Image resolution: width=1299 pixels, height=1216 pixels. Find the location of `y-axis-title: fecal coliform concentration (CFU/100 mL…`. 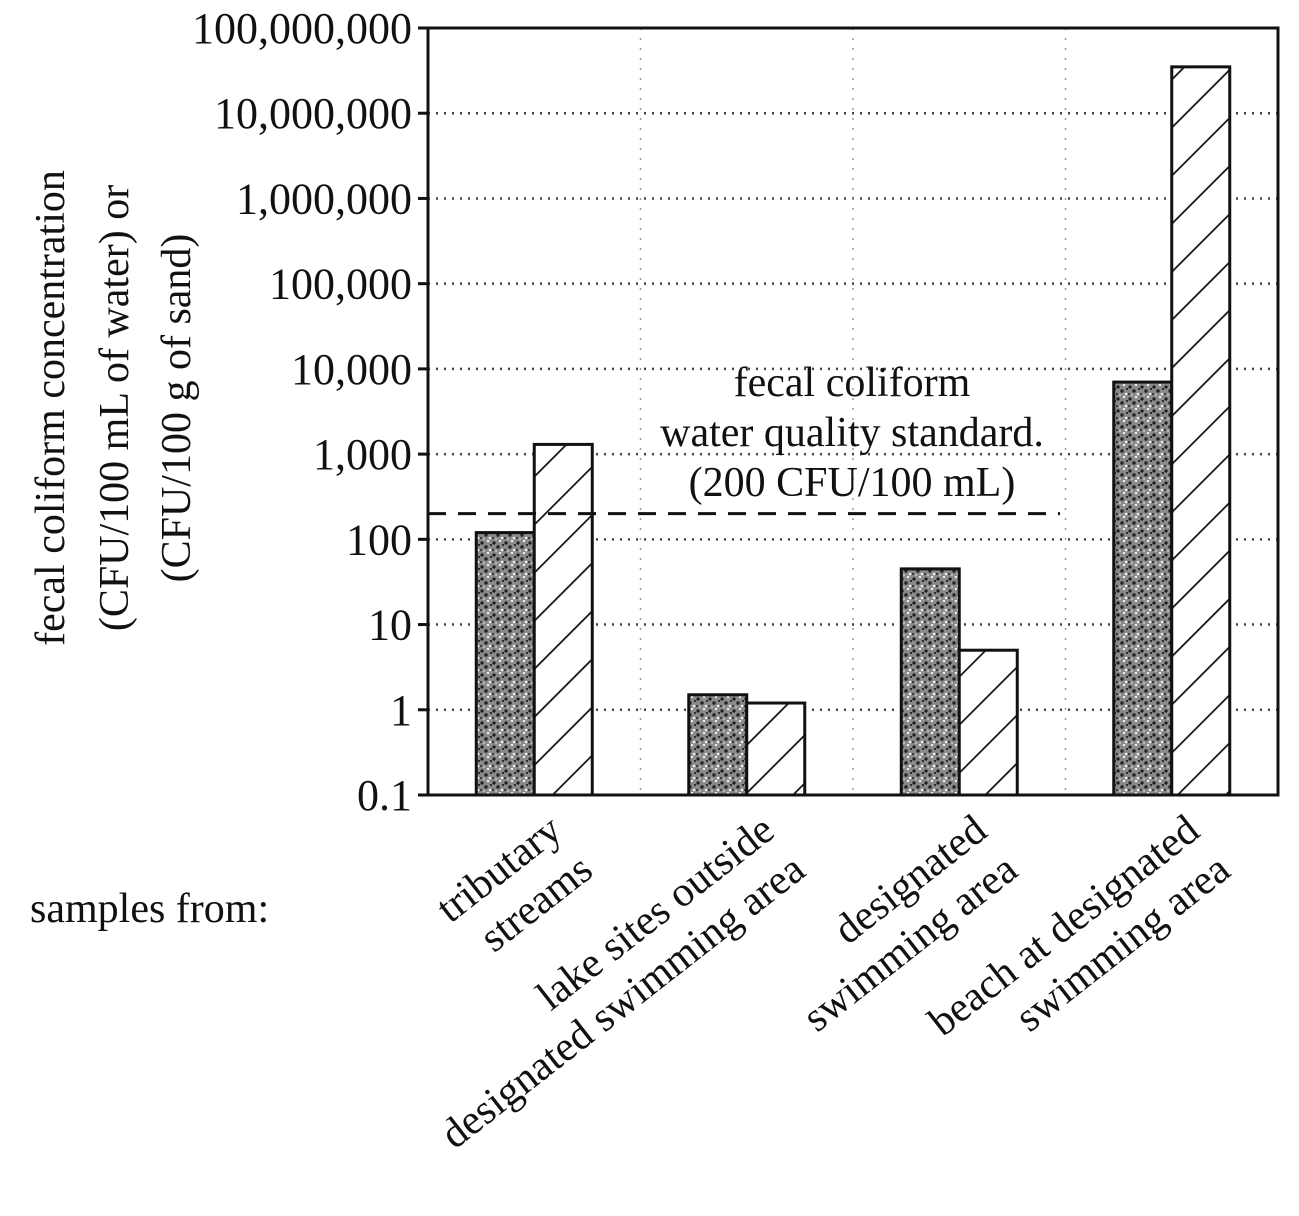

y-axis-title: fecal coliform concentration (CFU/100 mL… is located at coordinates (114, 408).